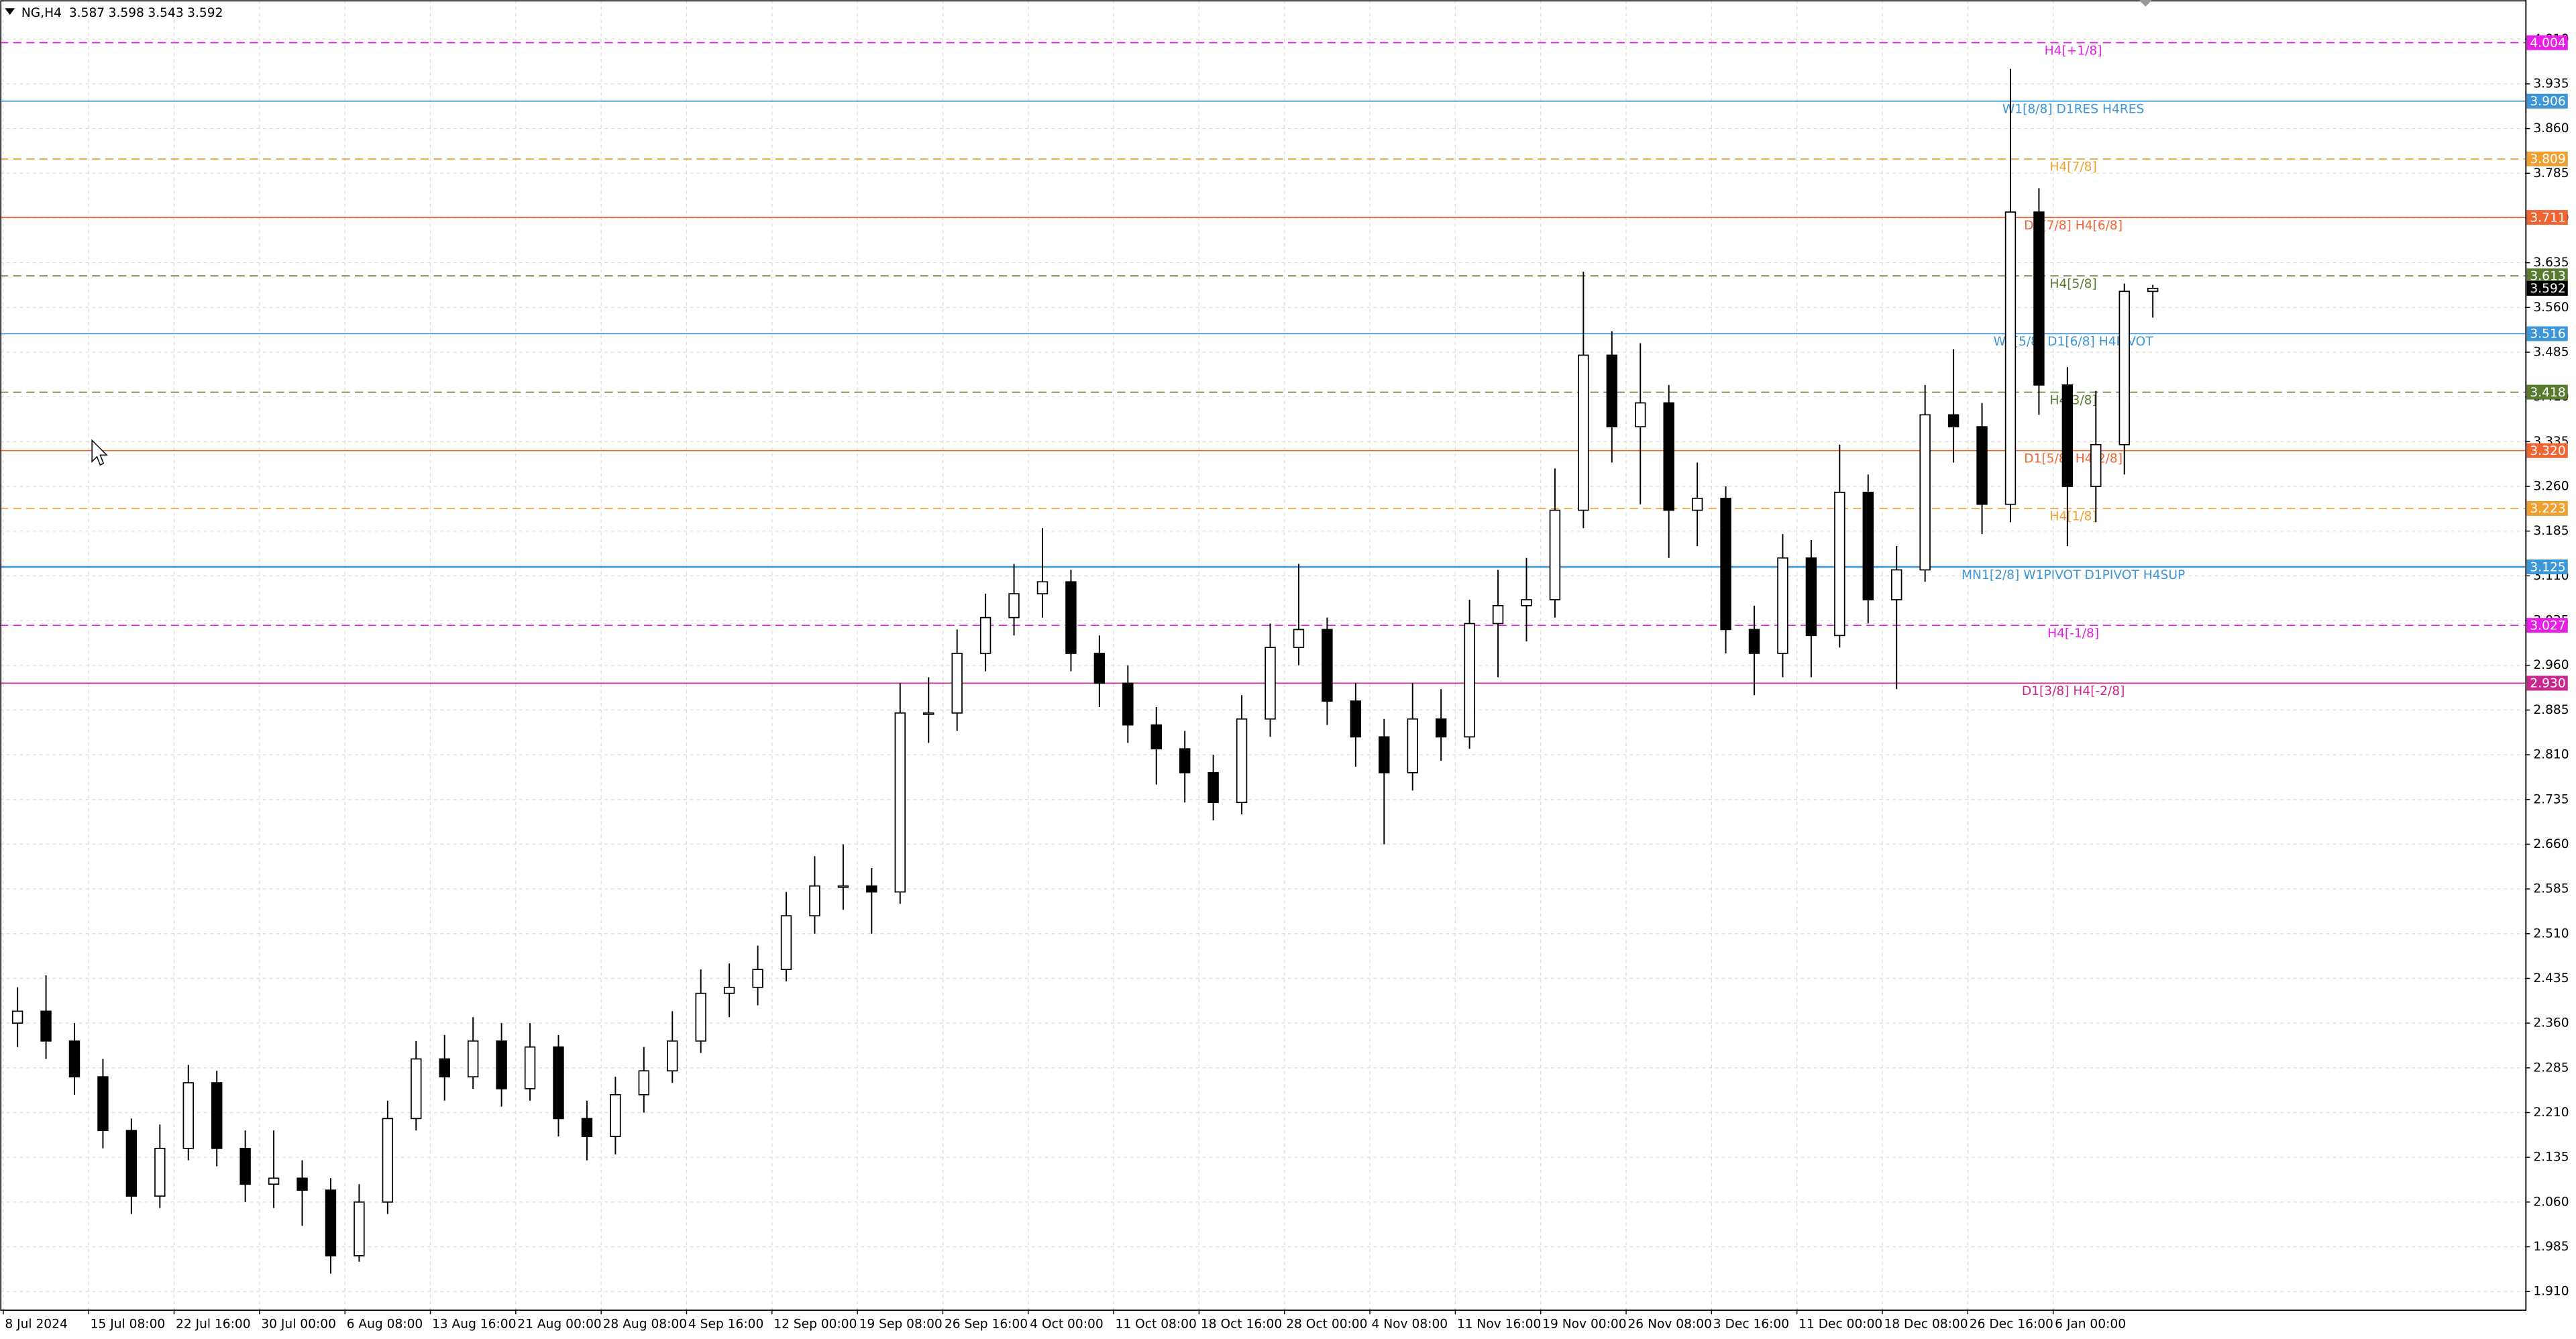  I want to click on level-tag-label: 3.027, so click(2547, 626).